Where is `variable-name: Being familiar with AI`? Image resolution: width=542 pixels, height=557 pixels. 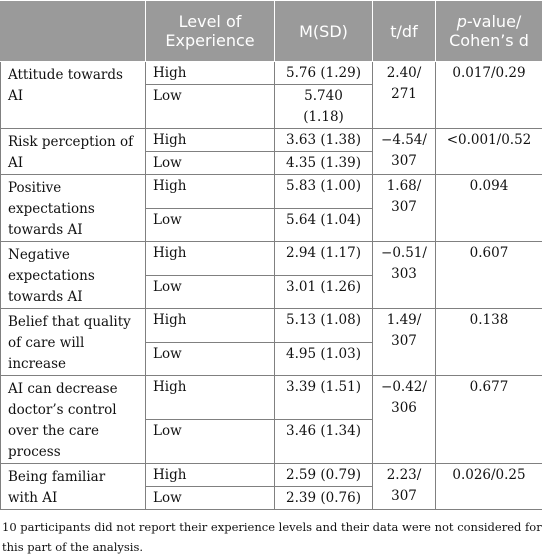
variable-name: Being familiar with AI is located at coordinates (73, 487).